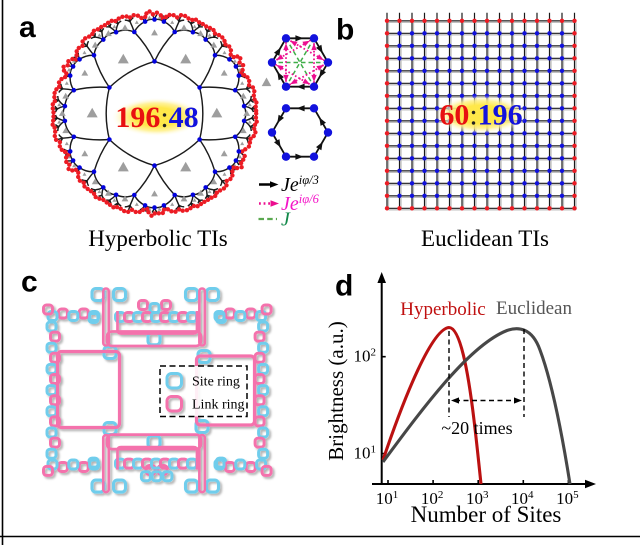 The height and width of the screenshot is (545, 640). I want to click on svg-text: Euclidean, so click(534, 308).